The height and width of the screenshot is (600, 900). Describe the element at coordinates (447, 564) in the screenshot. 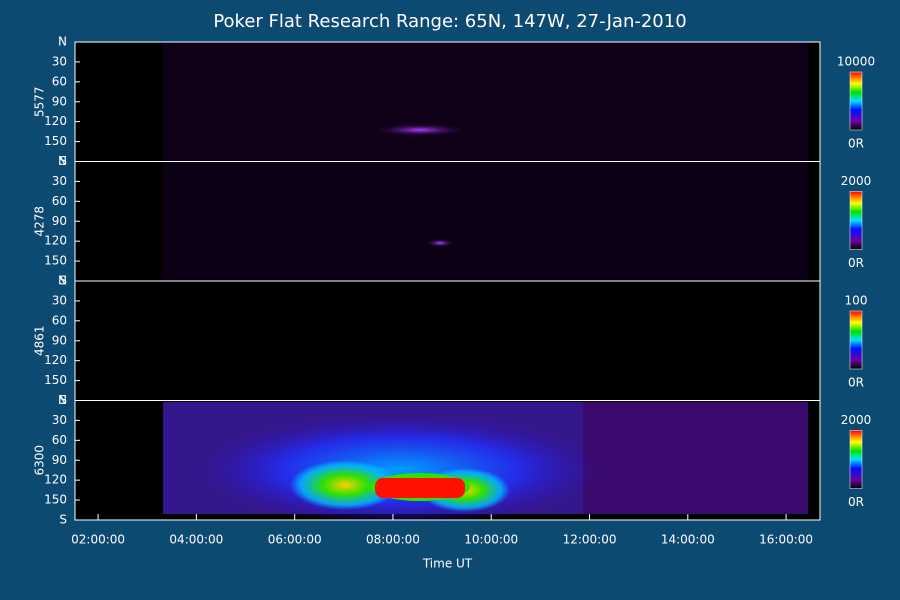

I see `x-axis-label: Time UT` at that location.